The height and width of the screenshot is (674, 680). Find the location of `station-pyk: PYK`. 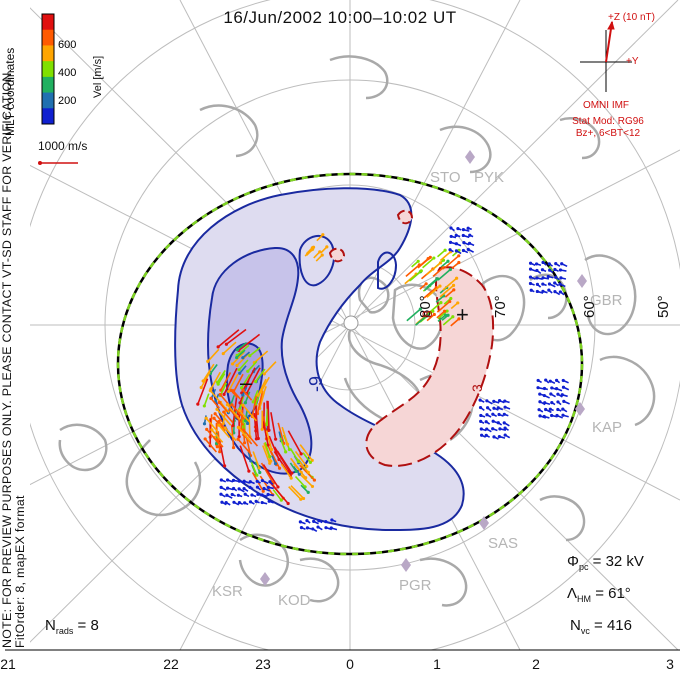

station-pyk: PYK is located at coordinates (489, 177).